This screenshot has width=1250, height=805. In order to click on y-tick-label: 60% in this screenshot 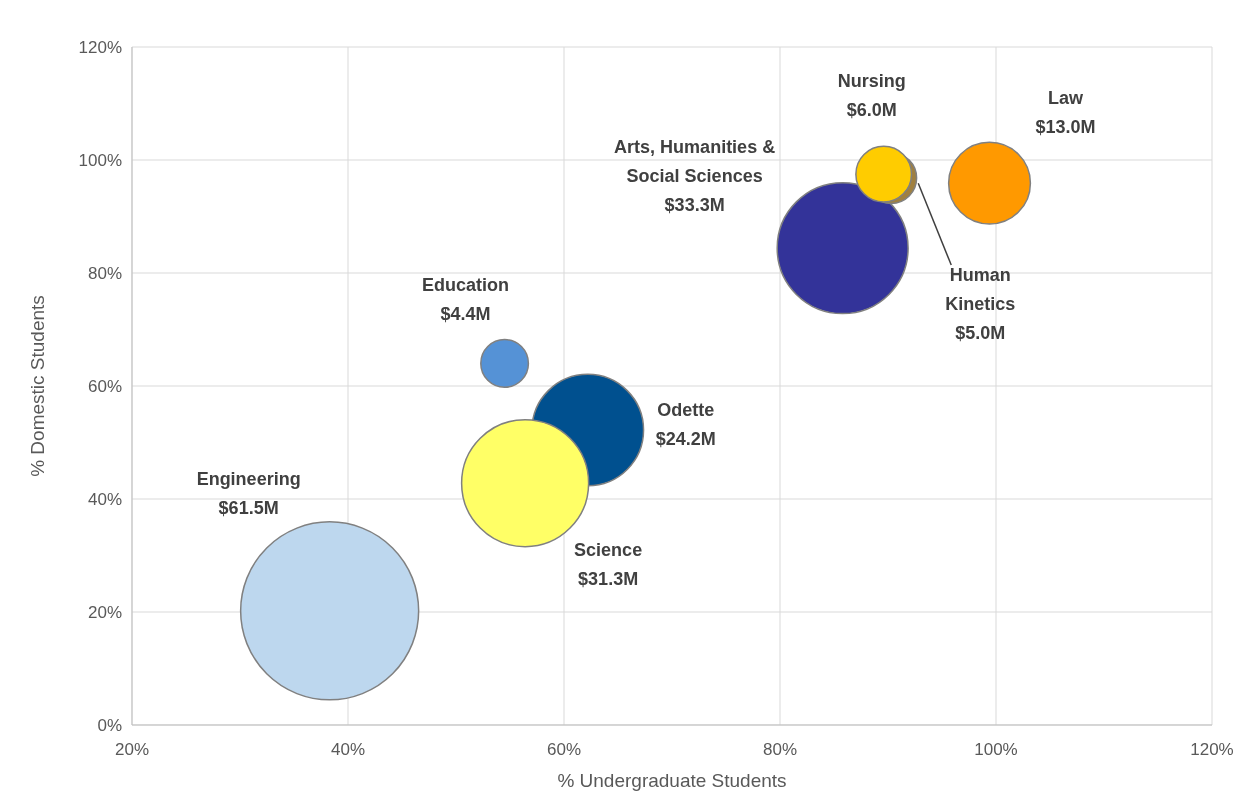, I will do `click(104, 386)`.